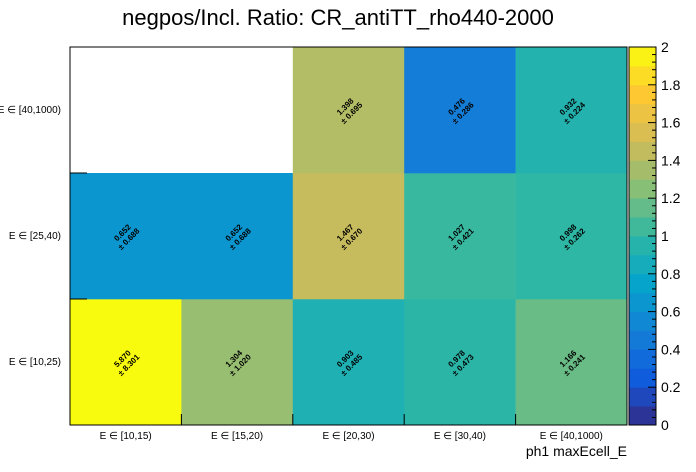 The width and height of the screenshot is (696, 472). Describe the element at coordinates (30, 110) in the screenshot. I see `y-tick-label: E ∈ [40,1000)` at that location.